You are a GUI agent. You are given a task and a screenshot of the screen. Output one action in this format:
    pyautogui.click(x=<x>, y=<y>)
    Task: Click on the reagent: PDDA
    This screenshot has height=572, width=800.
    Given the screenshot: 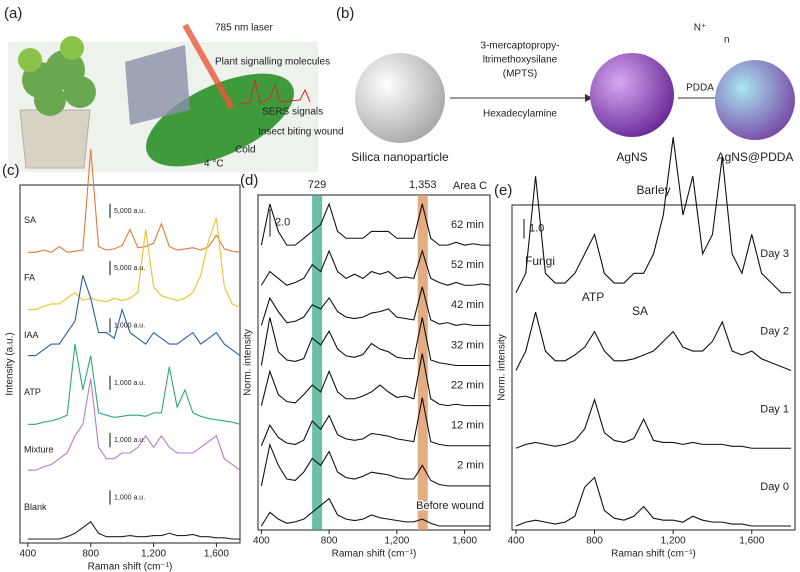 What is the action you would take?
    pyautogui.click(x=700, y=88)
    